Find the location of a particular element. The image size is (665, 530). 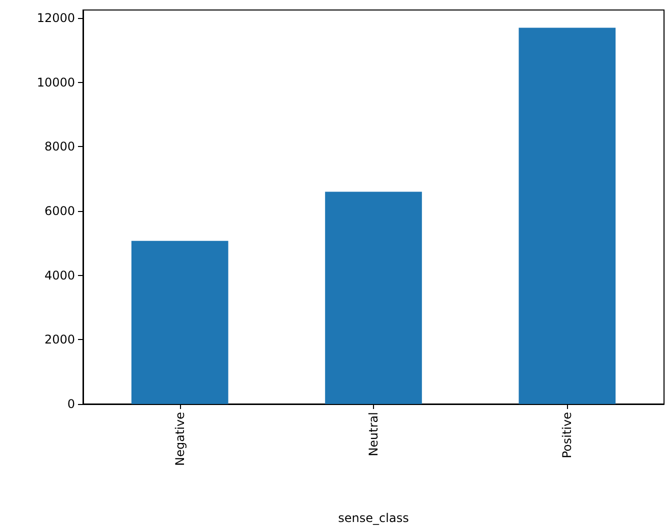

x-axis-title: sense_class is located at coordinates (373, 518).